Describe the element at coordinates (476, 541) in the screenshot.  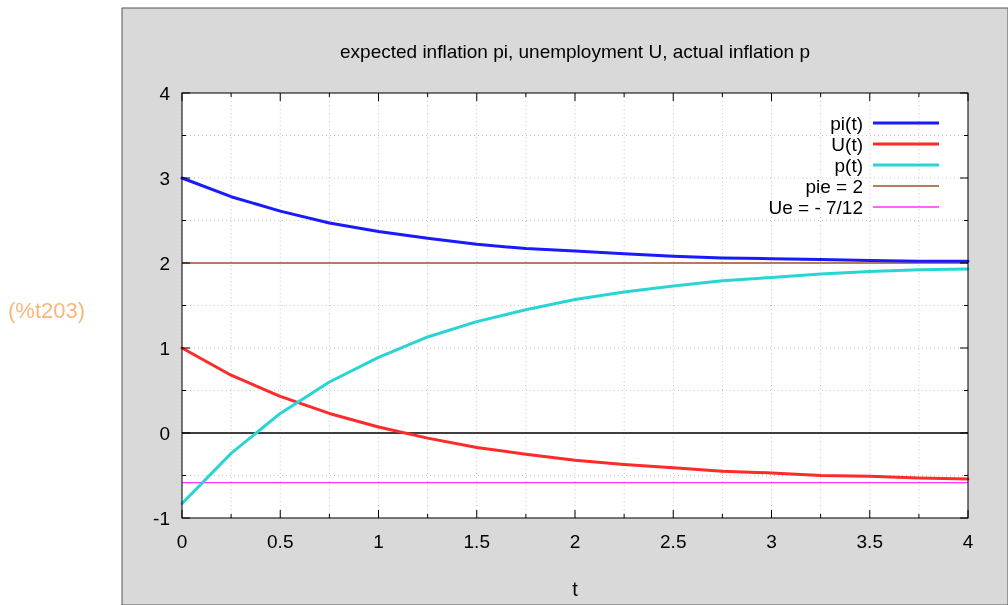
I see `x-tick-label: 1.5` at that location.